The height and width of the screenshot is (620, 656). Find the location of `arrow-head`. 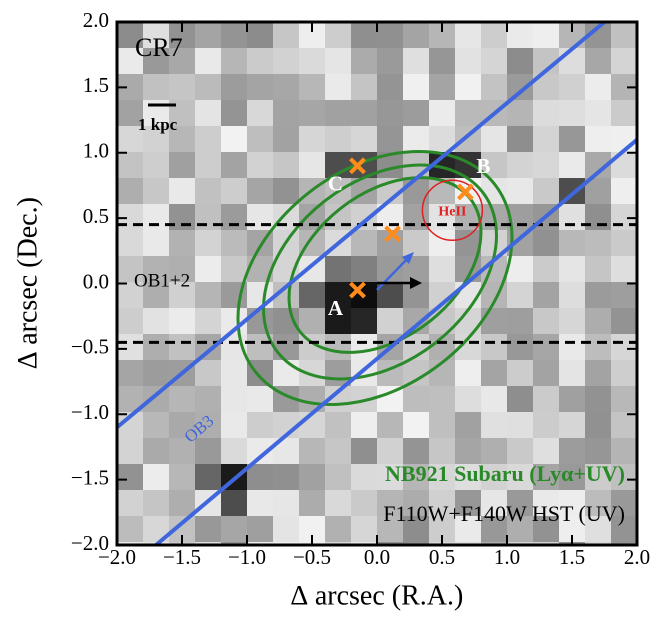

arrow-head is located at coordinates (408, 258).